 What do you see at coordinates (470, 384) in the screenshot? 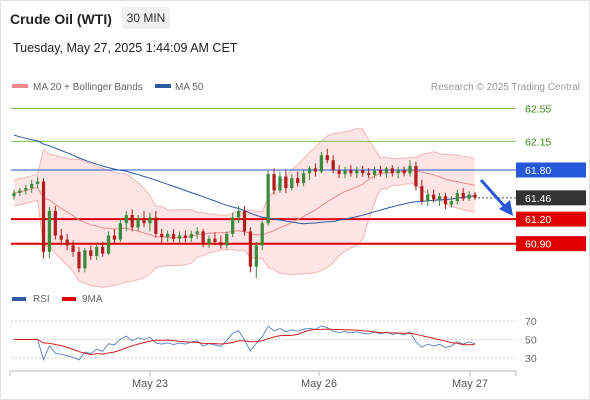
I see `x-tick-label: May 27` at bounding box center [470, 384].